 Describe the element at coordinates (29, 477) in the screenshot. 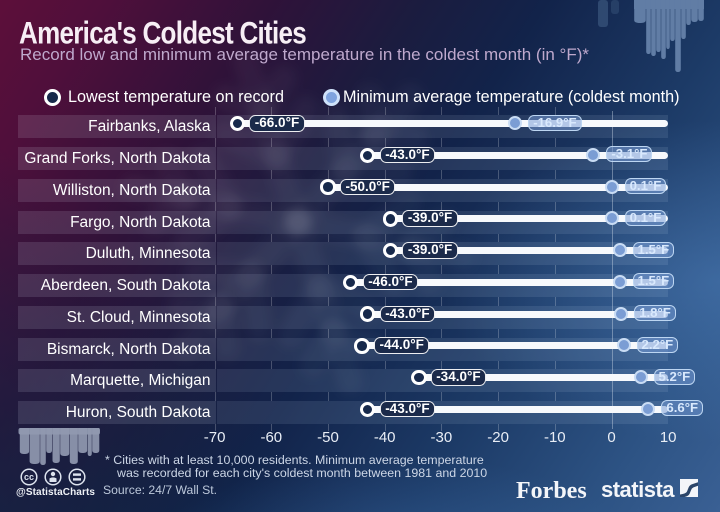

I see `svg-text: cc` at that location.